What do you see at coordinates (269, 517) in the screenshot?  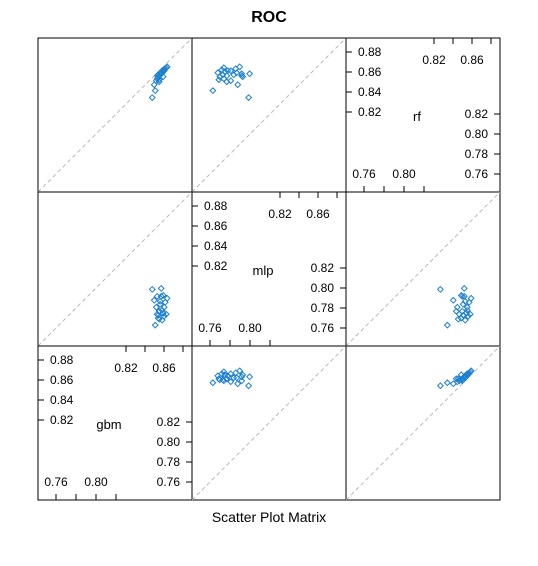 I see `x-axis-label: Scatter Plot Matrix` at bounding box center [269, 517].